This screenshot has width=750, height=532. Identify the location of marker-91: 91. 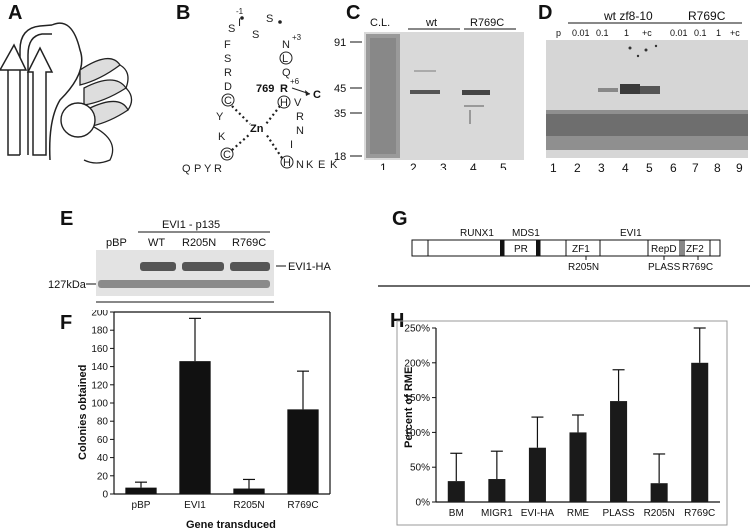
(340, 43).